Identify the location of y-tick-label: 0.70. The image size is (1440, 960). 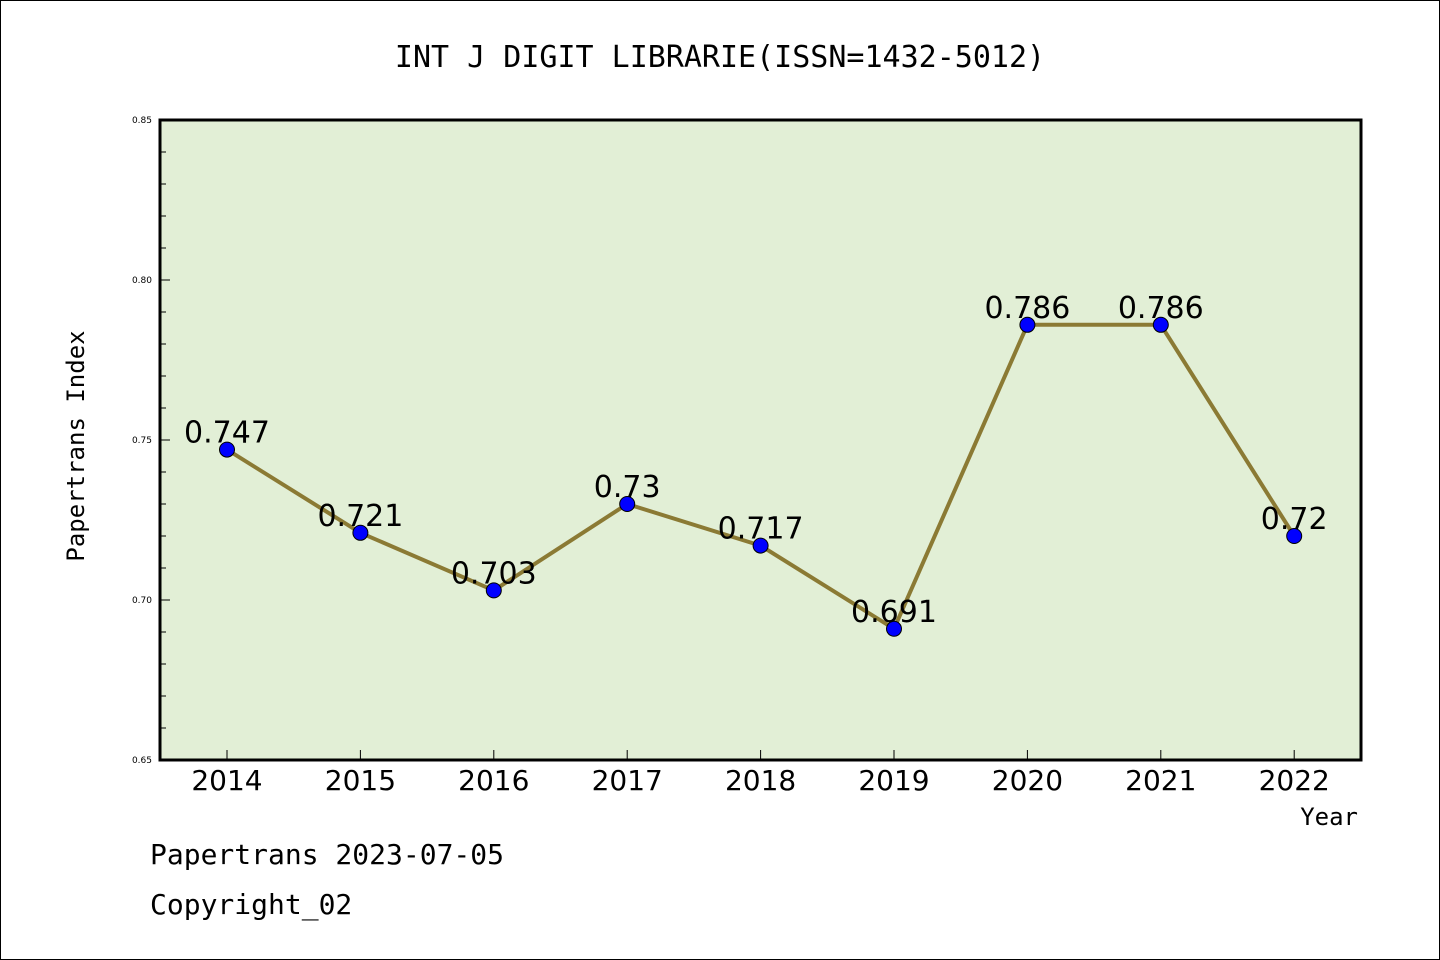
(142, 601).